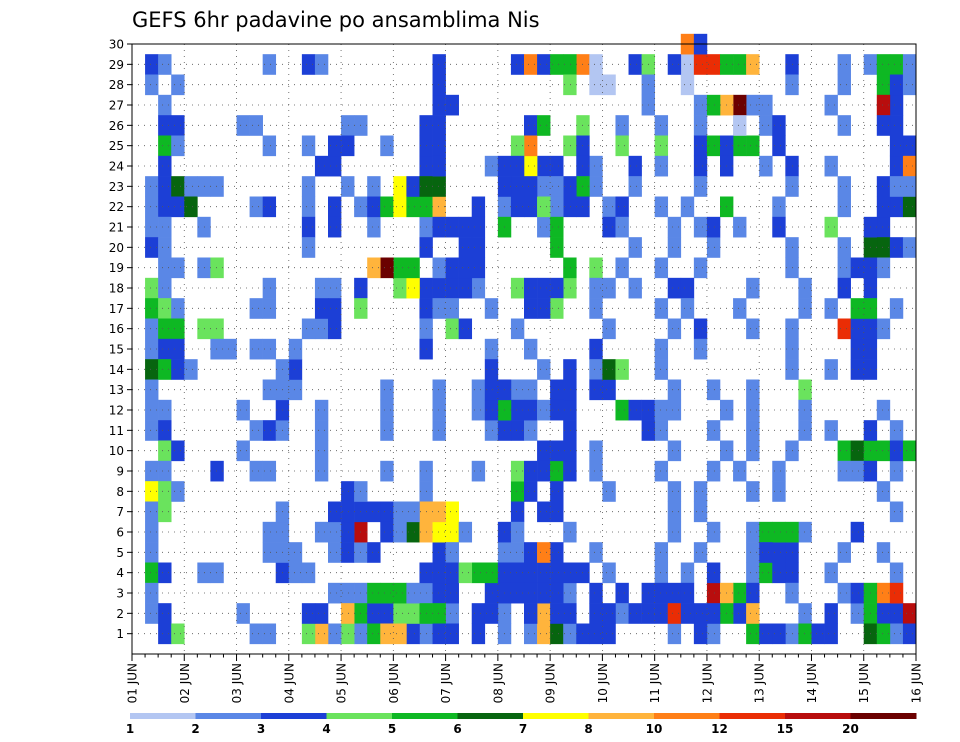 The height and width of the screenshot is (742, 960). Describe the element at coordinates (116, 451) in the screenshot. I see `y-tick-label: 10` at that location.